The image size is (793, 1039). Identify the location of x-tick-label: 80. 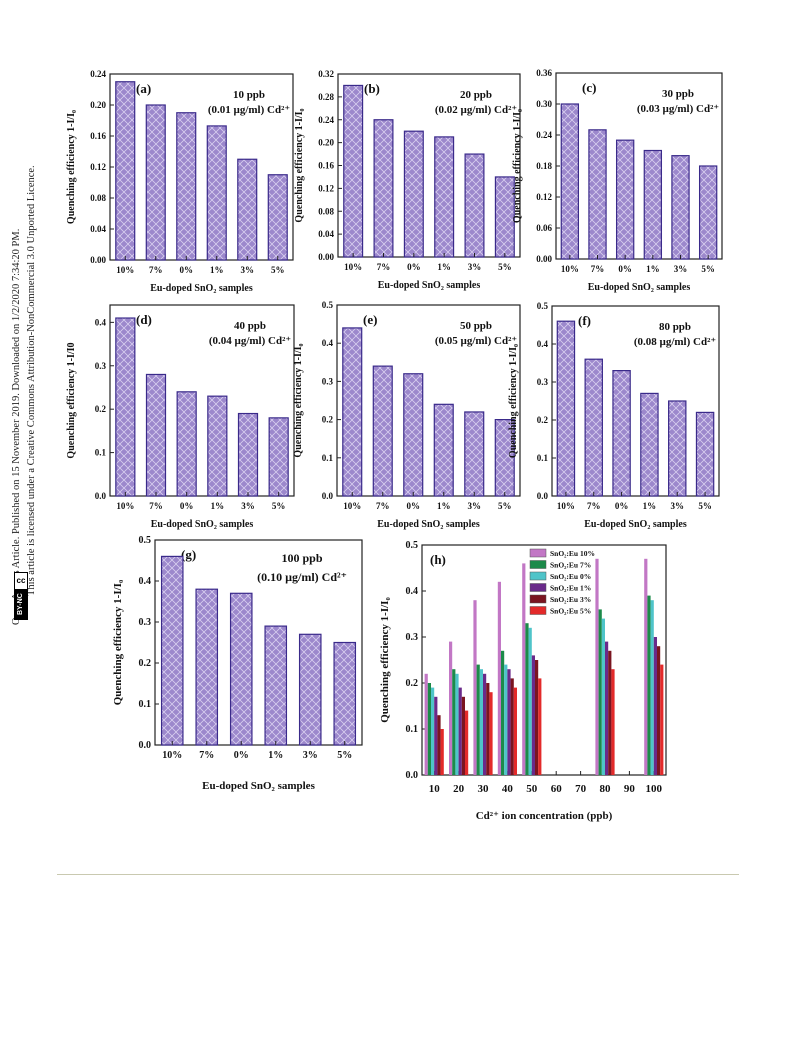
(606, 789).